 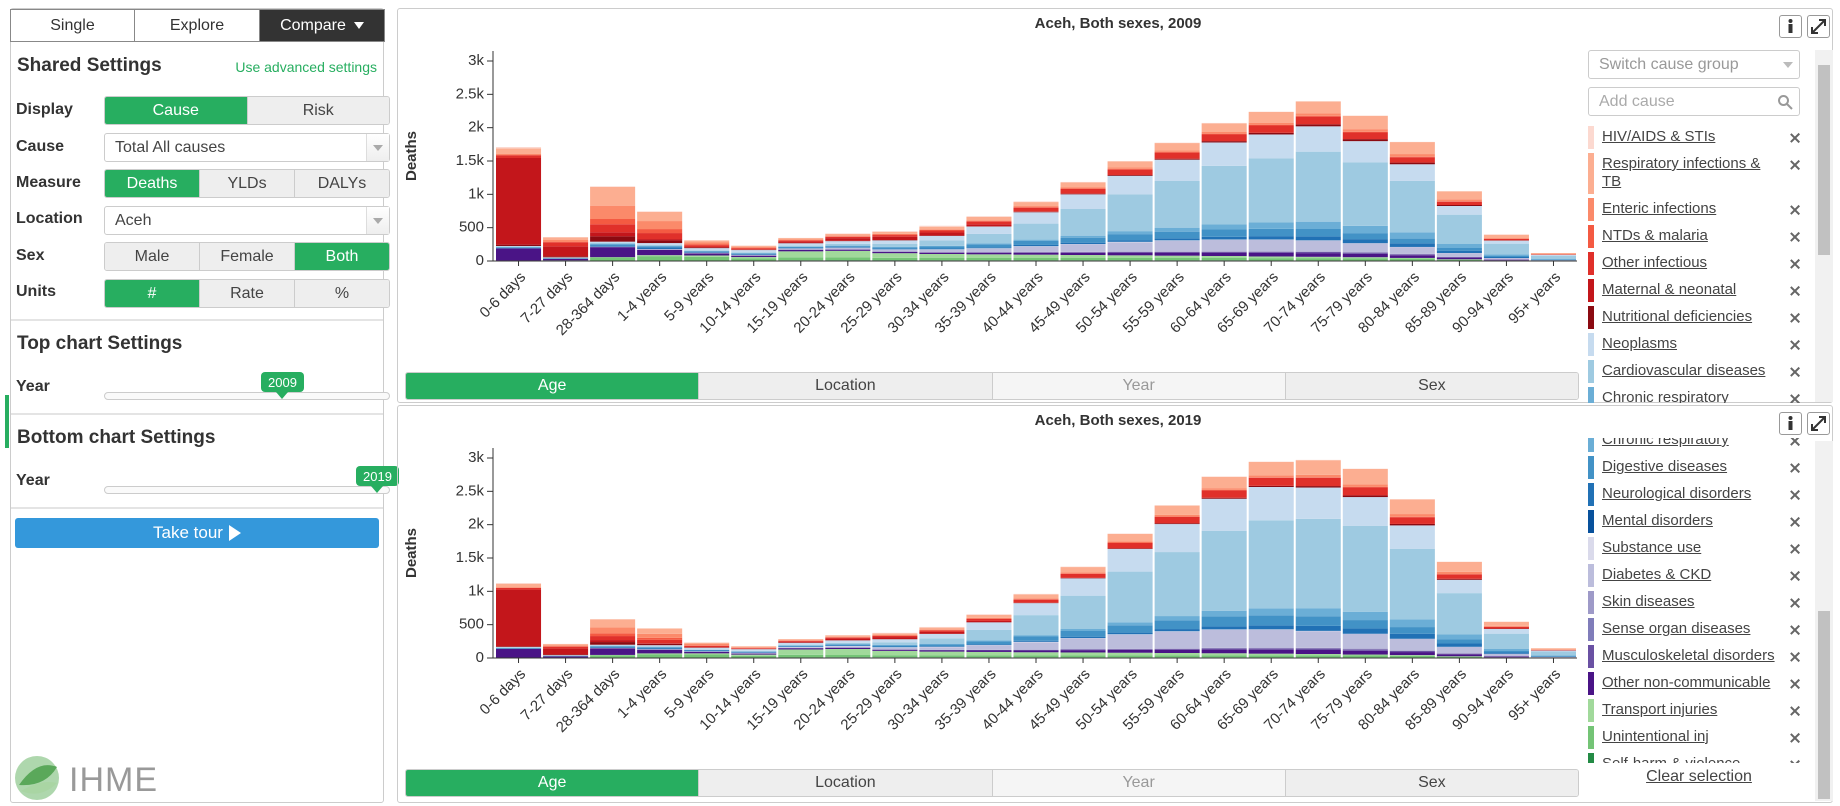 I want to click on slider-handle: 2009, so click(x=282, y=385).